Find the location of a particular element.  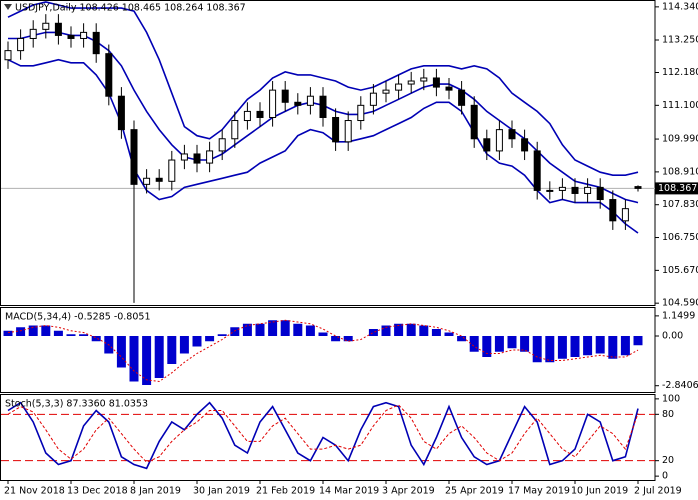

x-tick-label: 10 Jun 2019 is located at coordinates (599, 491).